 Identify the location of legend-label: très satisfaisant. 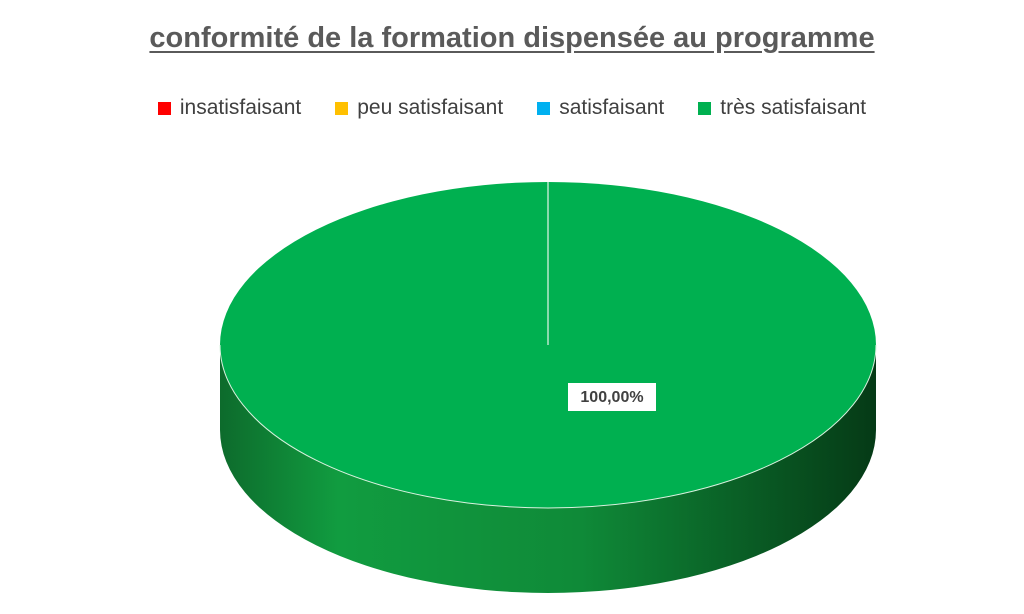
(793, 107).